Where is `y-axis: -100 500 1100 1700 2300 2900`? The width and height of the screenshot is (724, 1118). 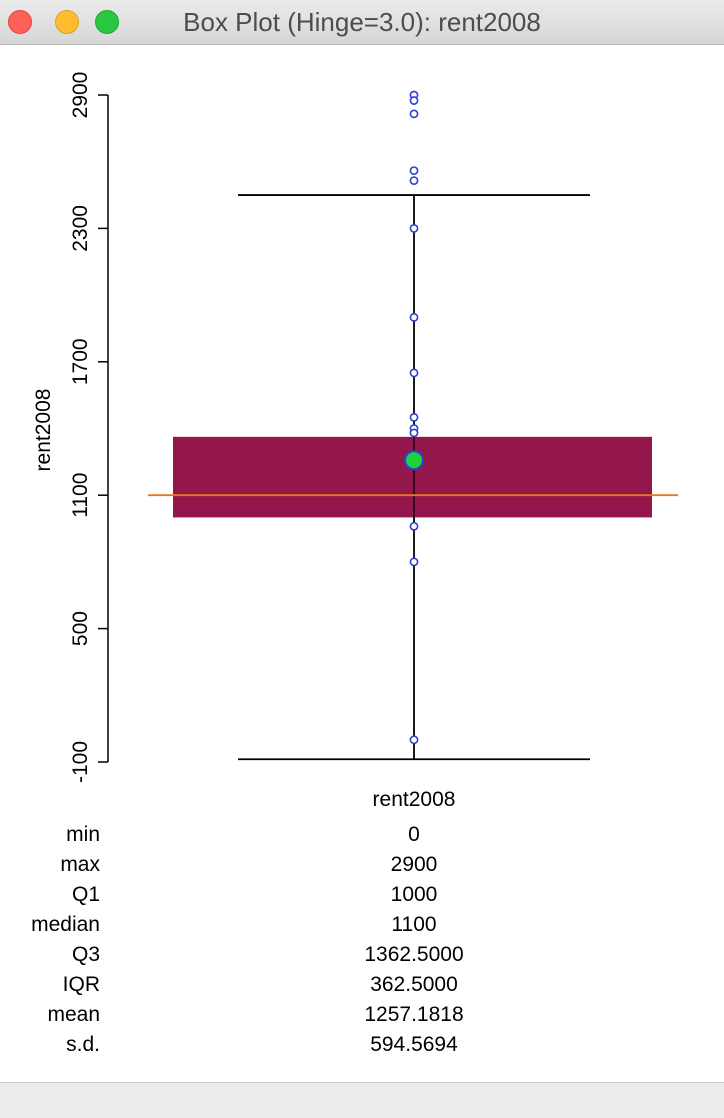 y-axis: -100 500 1100 1700 2300 2900 is located at coordinates (89, 427).